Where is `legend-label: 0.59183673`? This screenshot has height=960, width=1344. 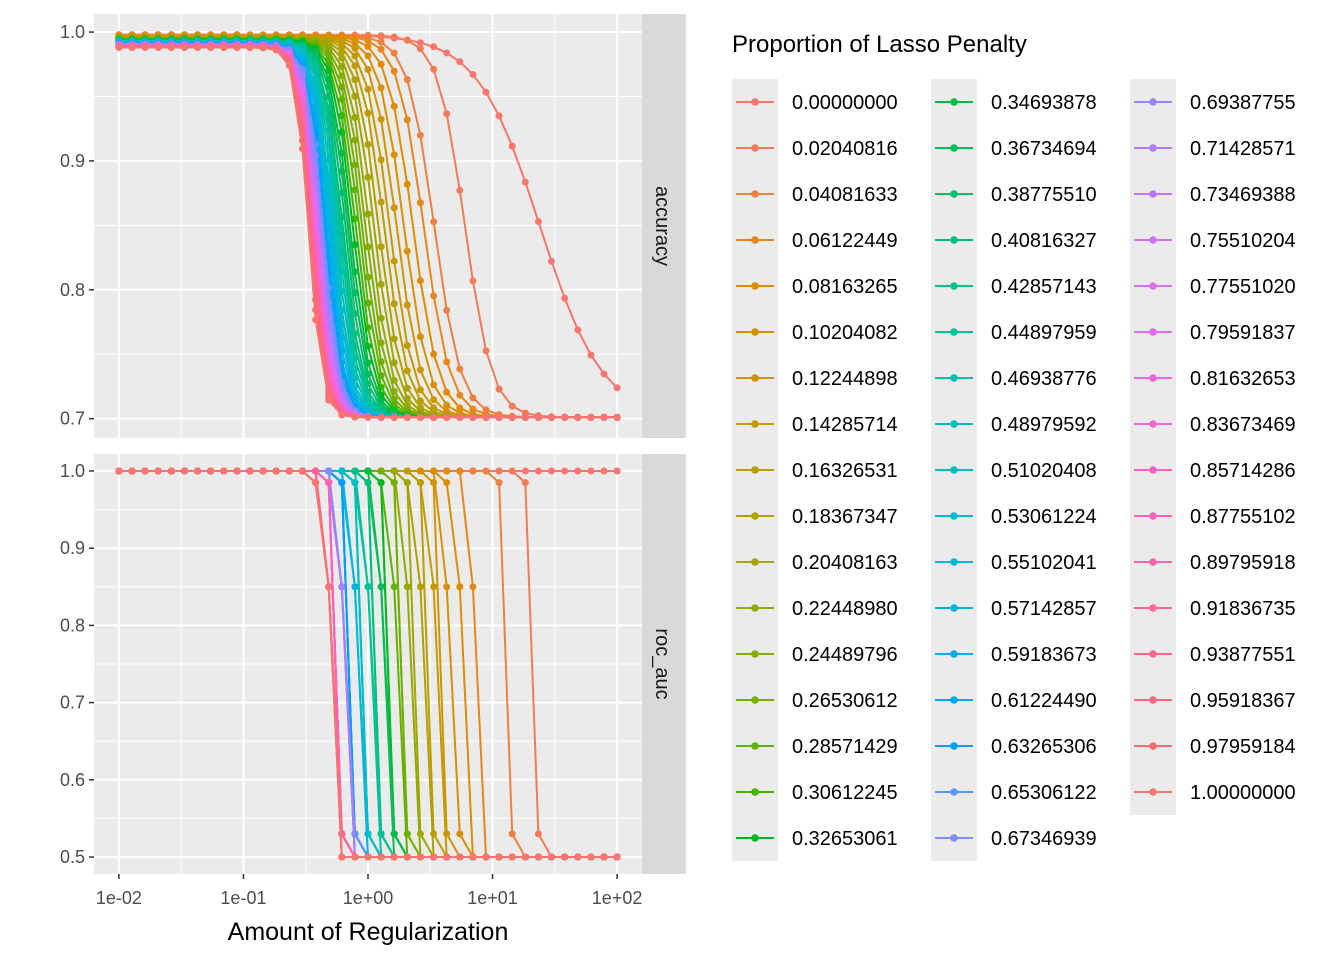
legend-label: 0.59183673 is located at coordinates (1044, 655).